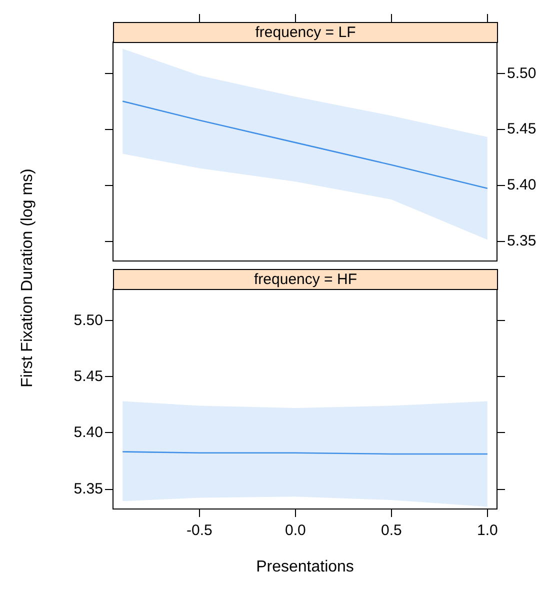 The height and width of the screenshot is (590, 552). What do you see at coordinates (305, 279) in the screenshot?
I see `chart-title: frequency = HF` at bounding box center [305, 279].